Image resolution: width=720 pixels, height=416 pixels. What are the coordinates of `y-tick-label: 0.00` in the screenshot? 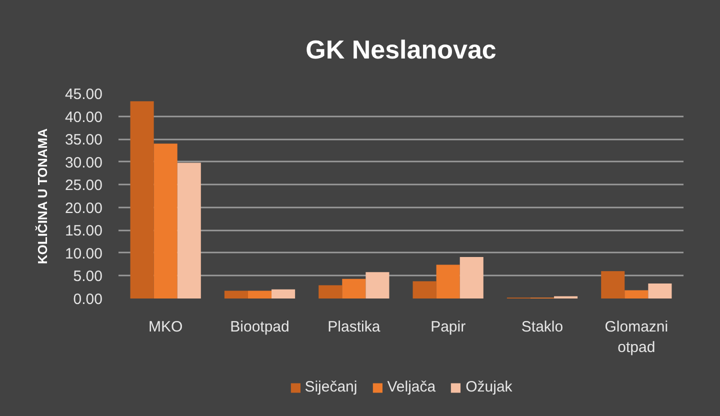 It's located at (88, 299).